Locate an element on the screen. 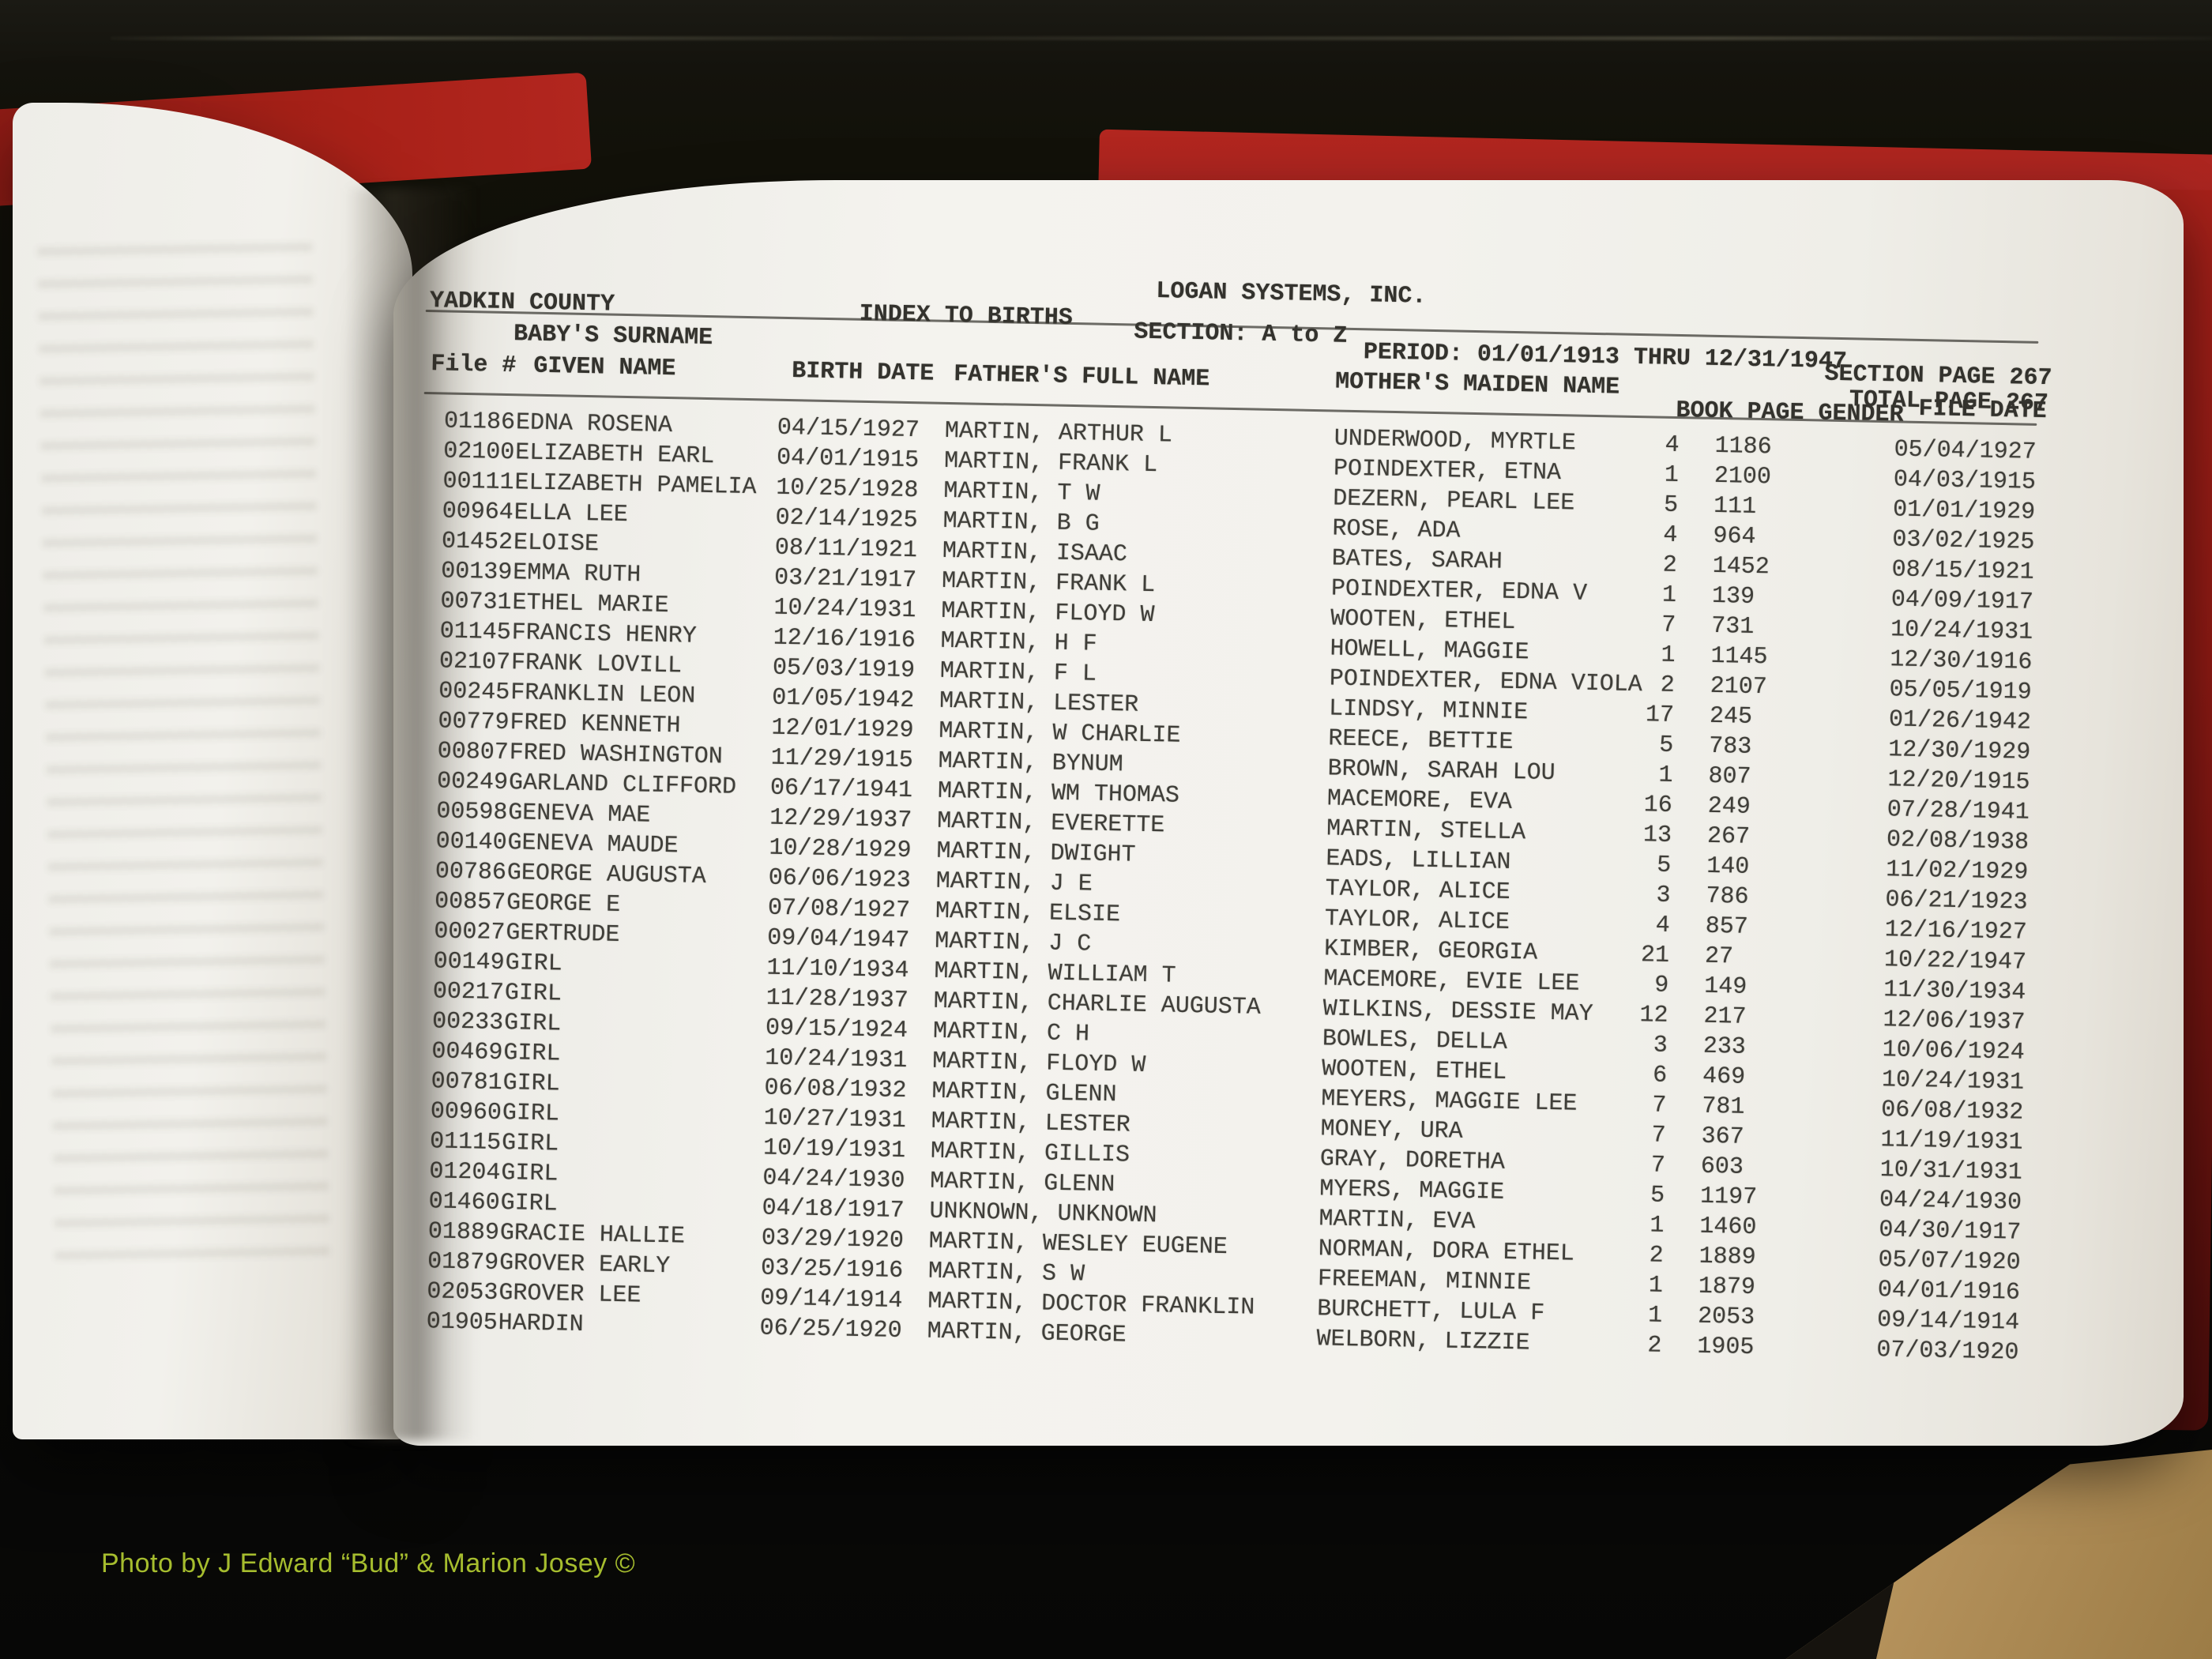 The width and height of the screenshot is (2212, 1659). birth-date: 12/01/1929 is located at coordinates (843, 730).